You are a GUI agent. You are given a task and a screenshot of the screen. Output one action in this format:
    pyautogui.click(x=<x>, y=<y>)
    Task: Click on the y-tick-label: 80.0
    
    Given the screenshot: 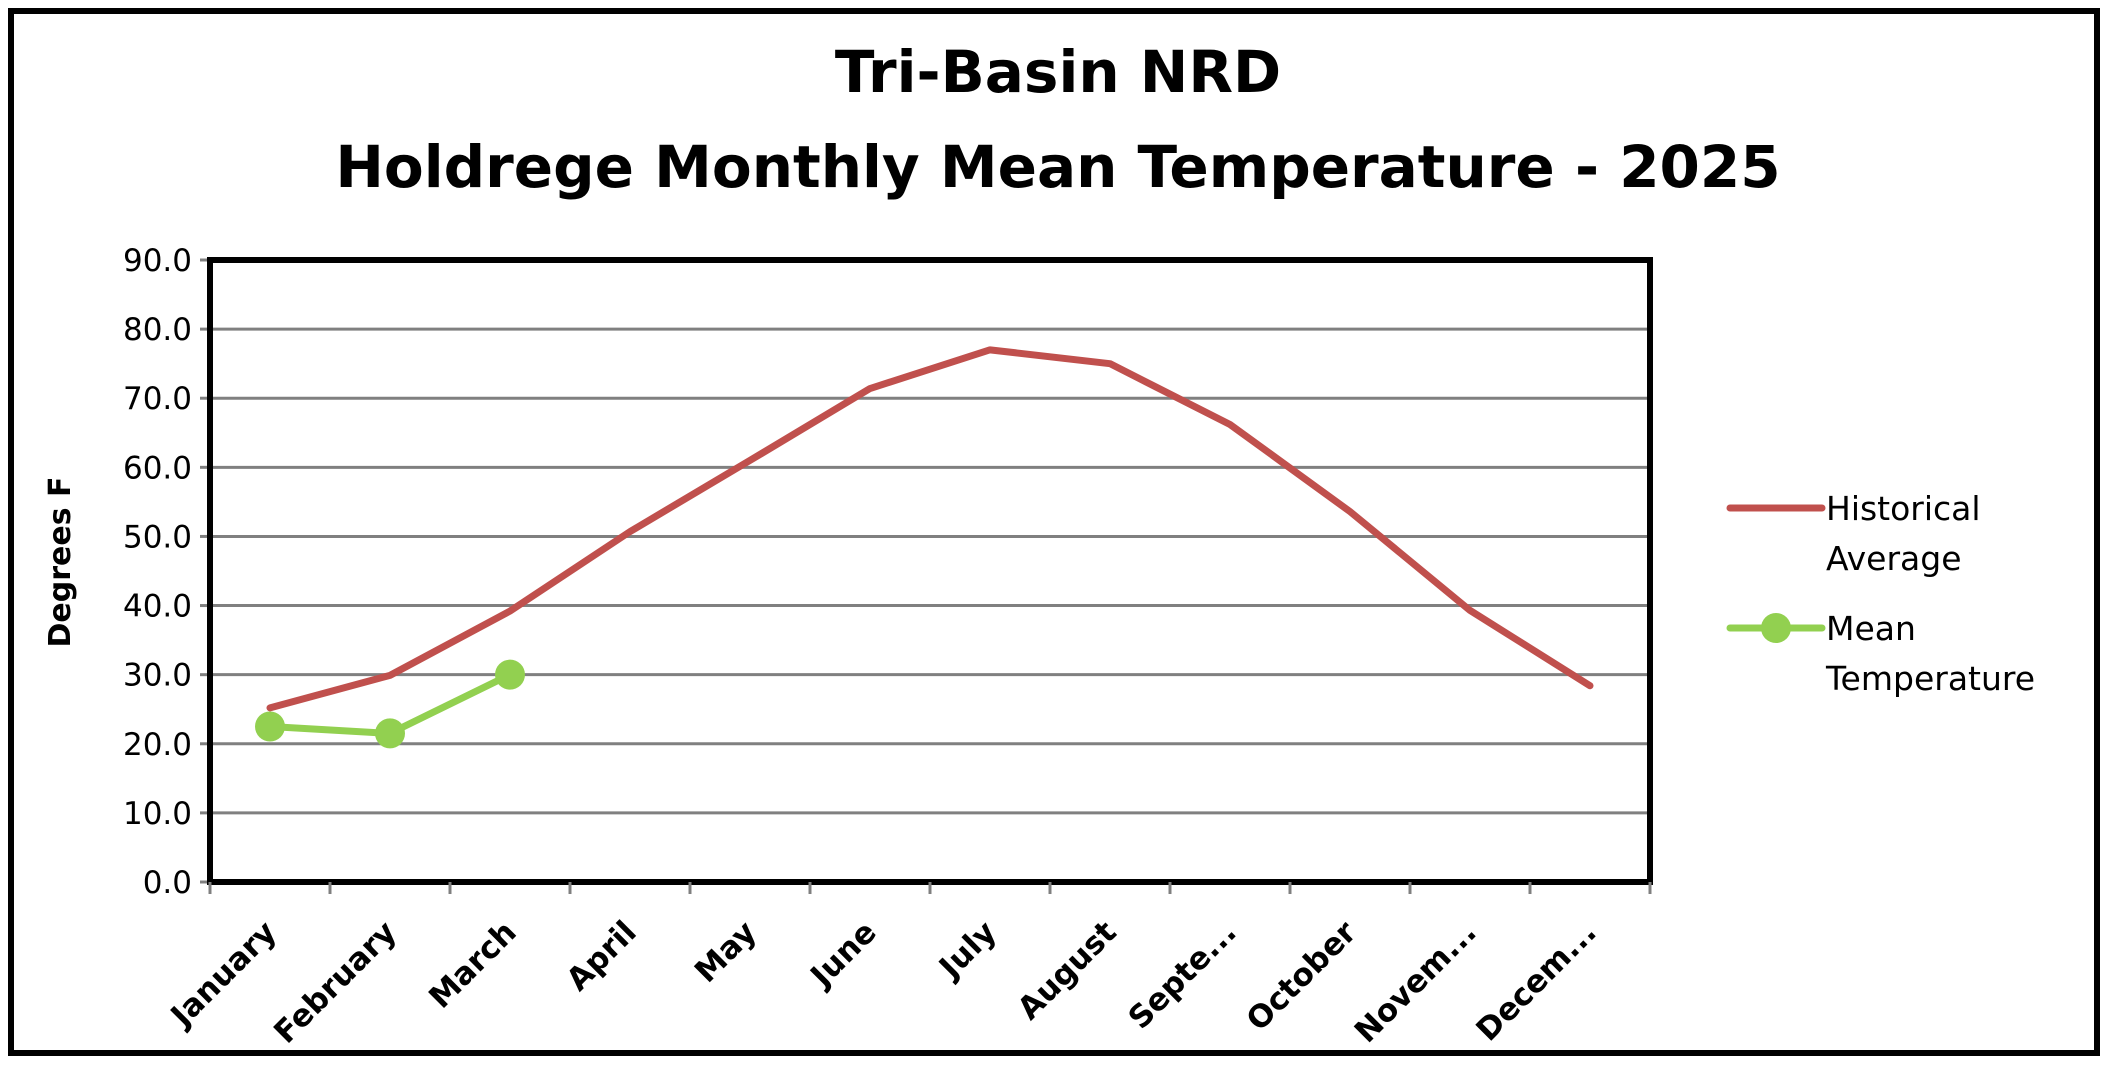 What is the action you would take?
    pyautogui.click(x=157, y=330)
    